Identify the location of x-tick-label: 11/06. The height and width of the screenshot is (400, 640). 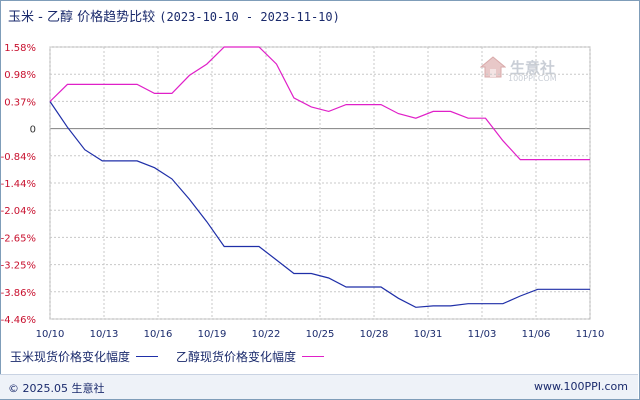
(536, 334).